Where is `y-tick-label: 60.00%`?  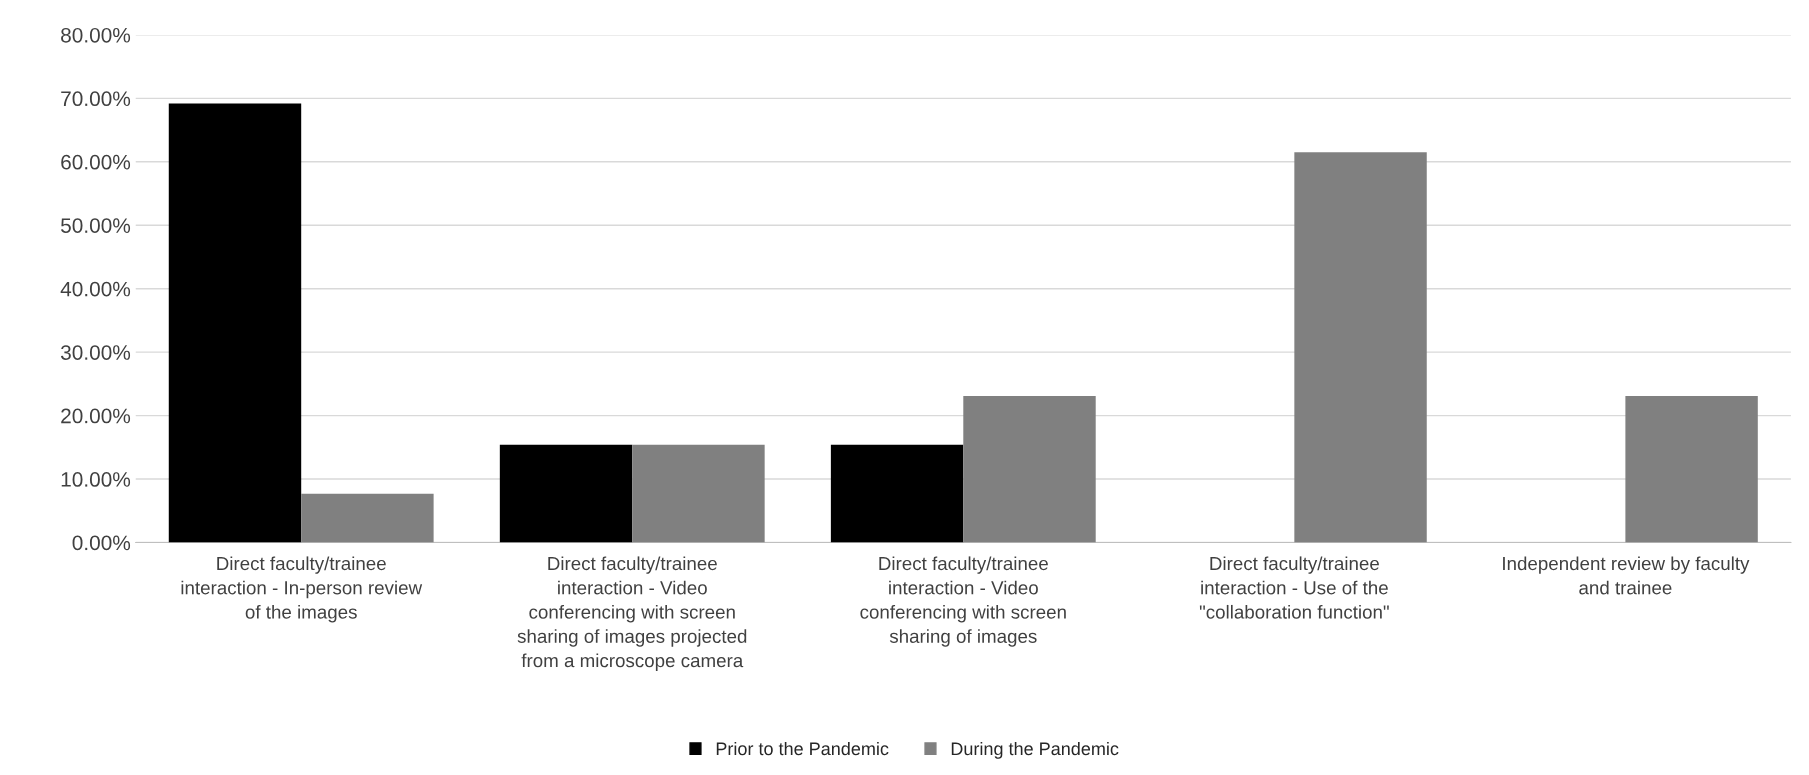 y-tick-label: 60.00% is located at coordinates (96, 162).